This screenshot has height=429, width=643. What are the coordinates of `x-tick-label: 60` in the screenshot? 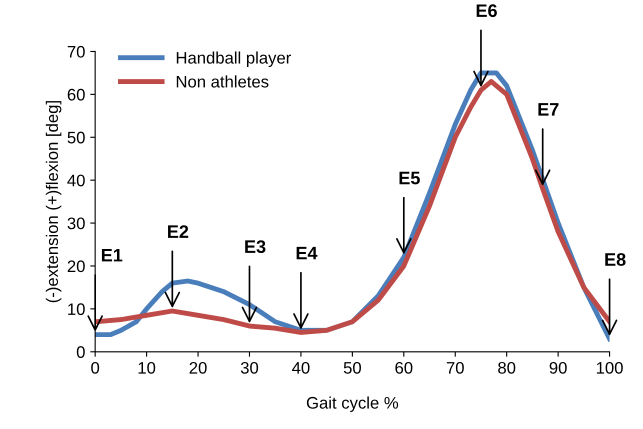 It's located at (403, 368).